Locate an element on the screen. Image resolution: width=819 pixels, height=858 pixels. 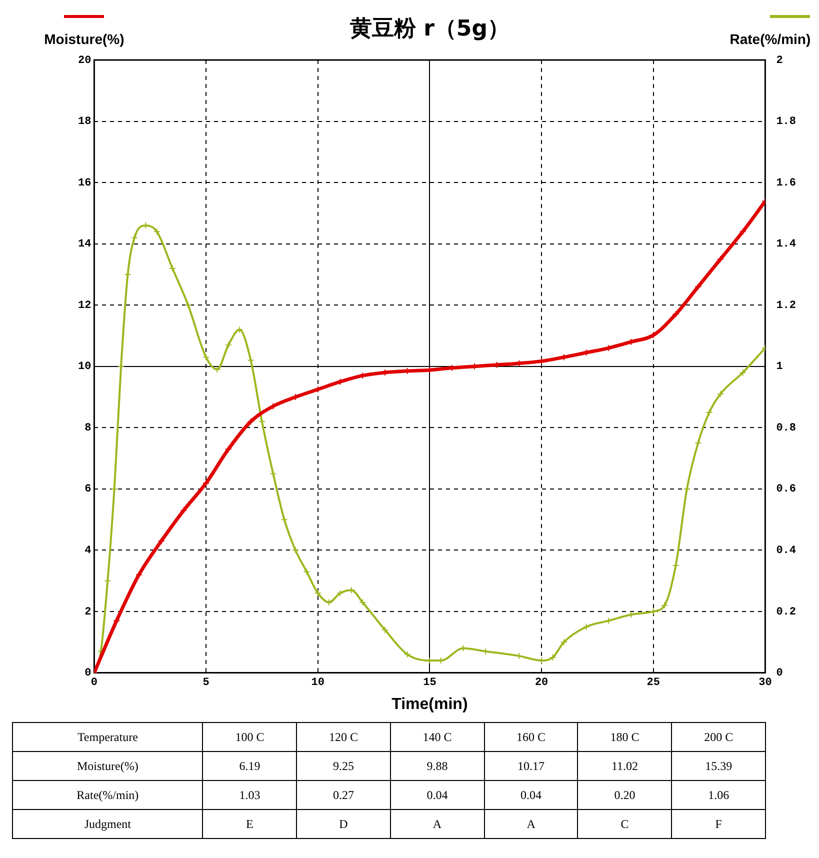
y-tick-label: 4 is located at coordinates (88, 551).